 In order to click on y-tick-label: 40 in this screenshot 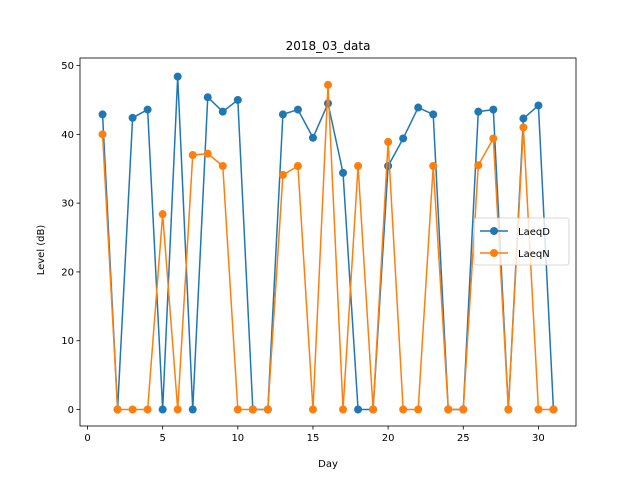, I will do `click(67, 135)`.